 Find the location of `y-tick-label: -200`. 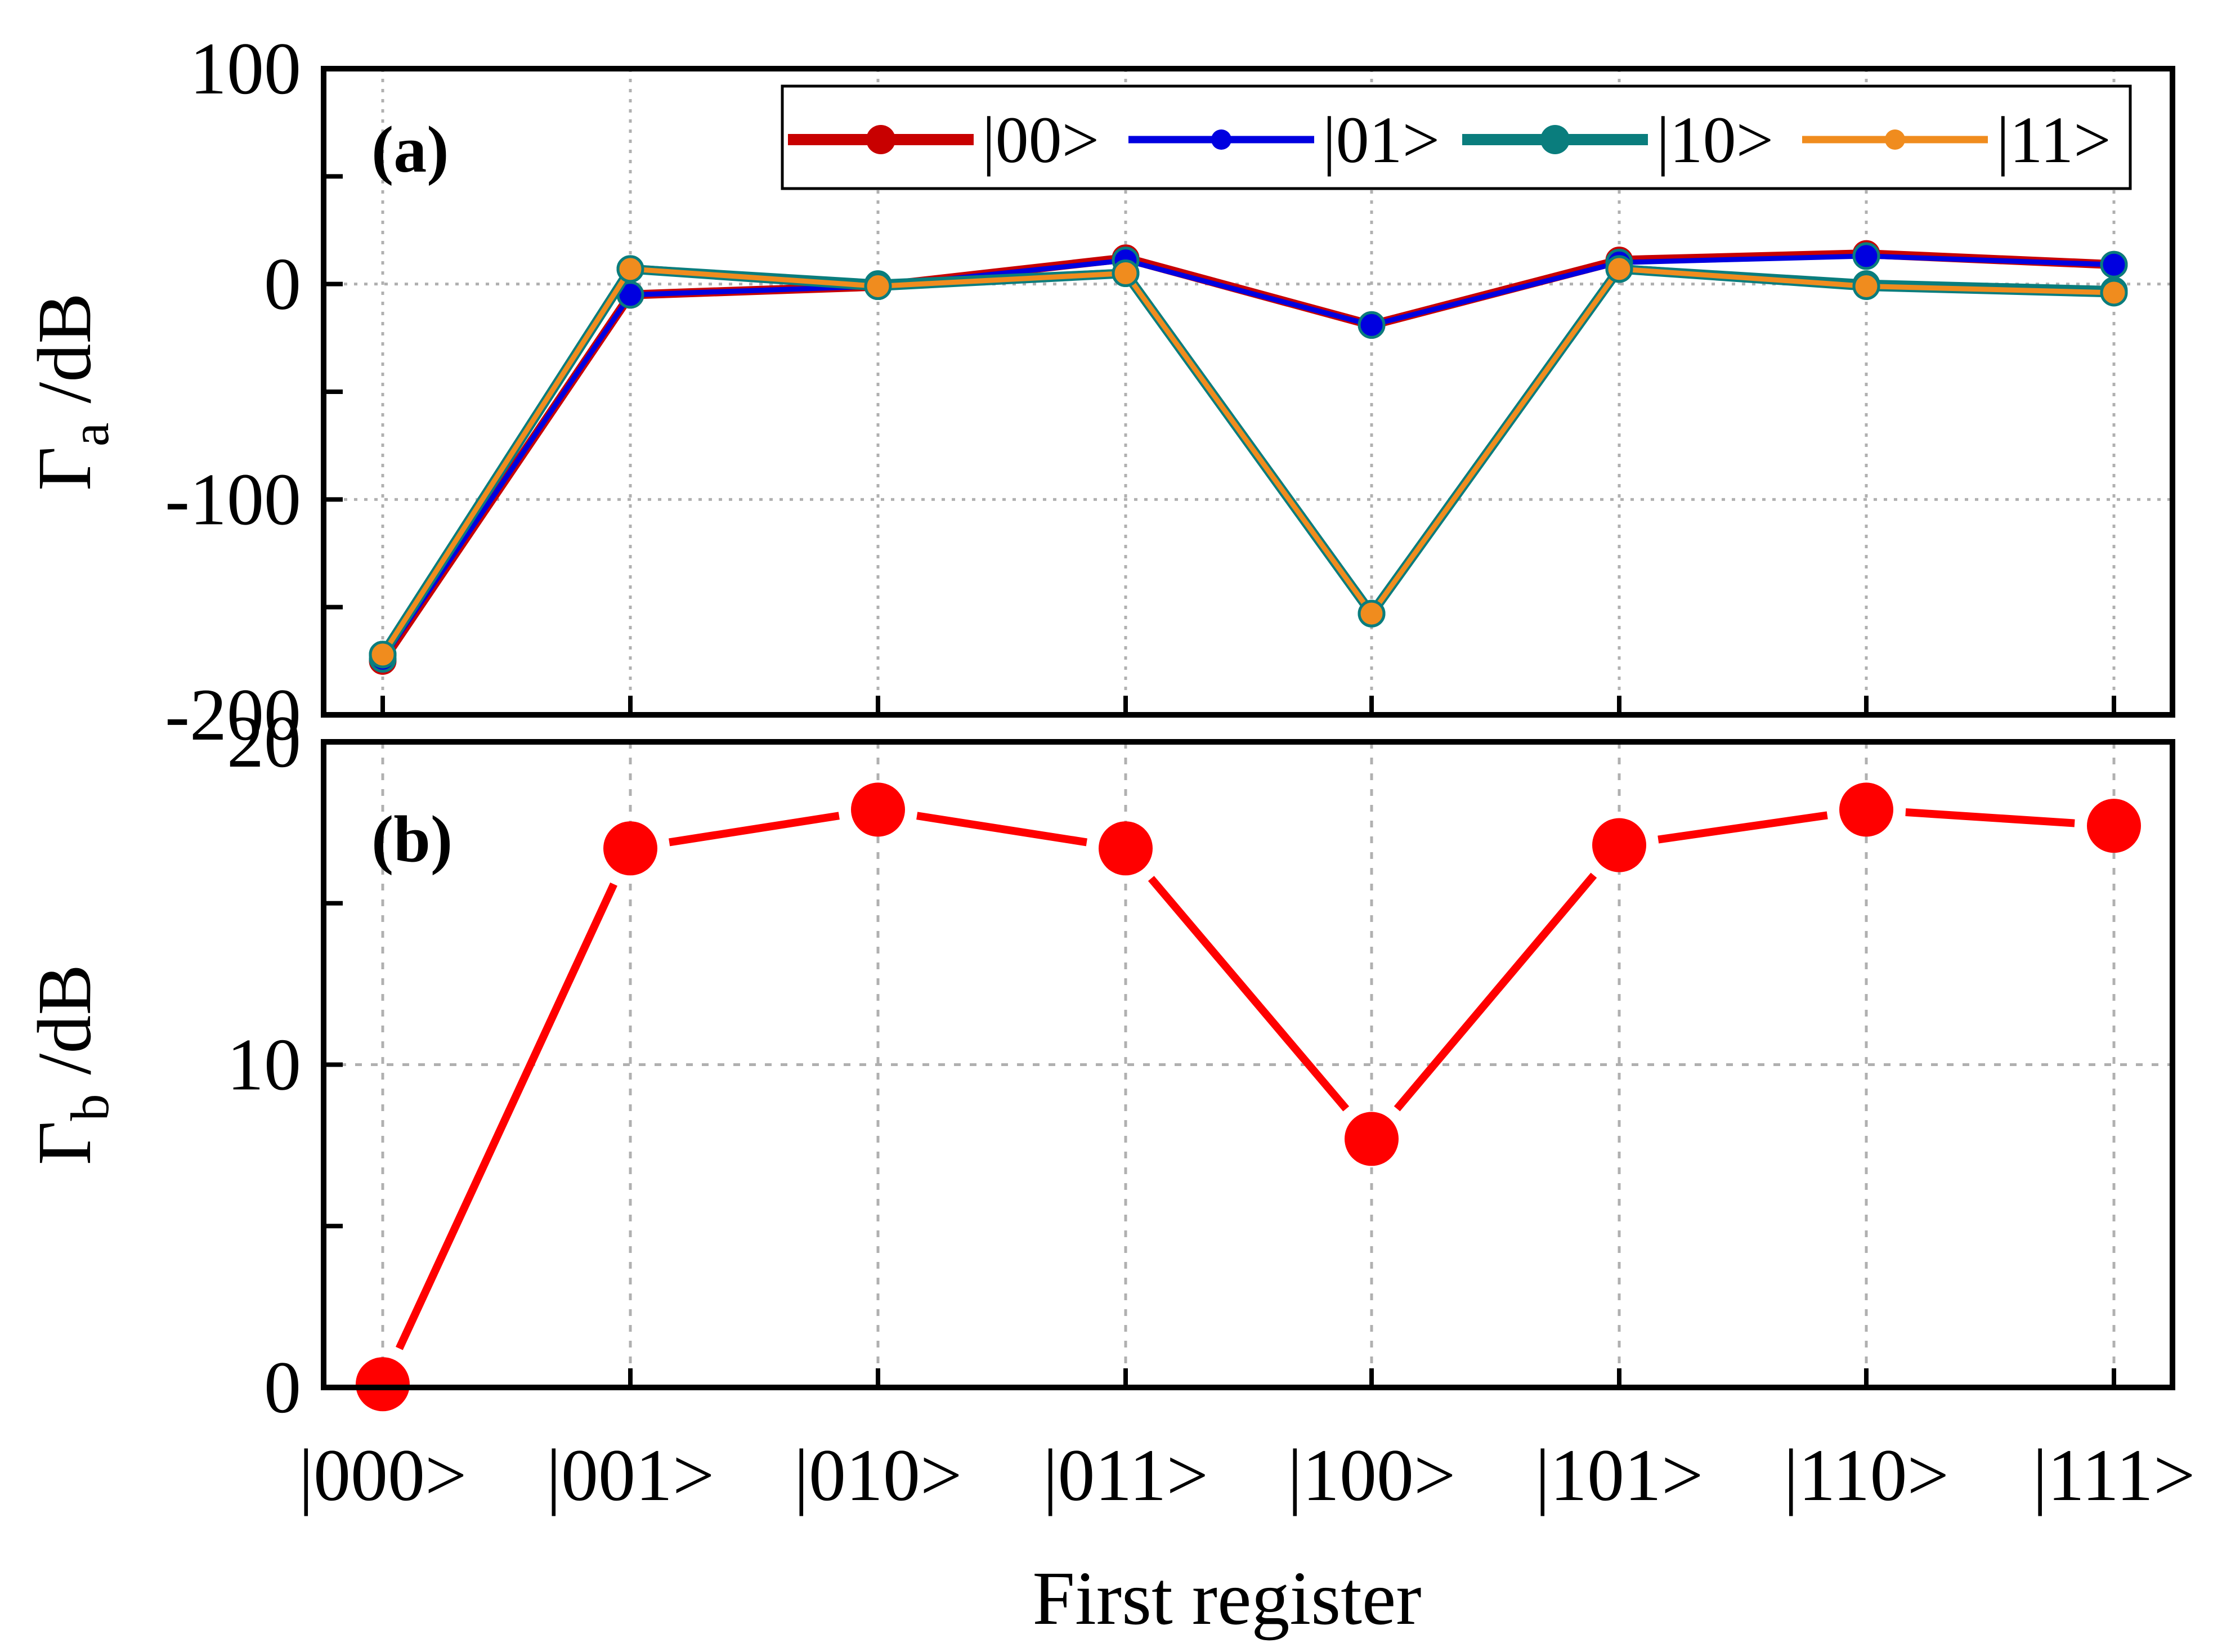

y-tick-label: -200 is located at coordinates (233, 715).